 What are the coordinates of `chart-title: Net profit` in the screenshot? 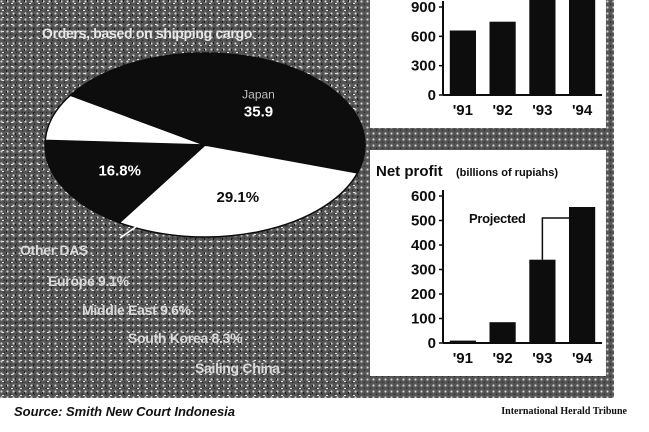 It's located at (409, 171).